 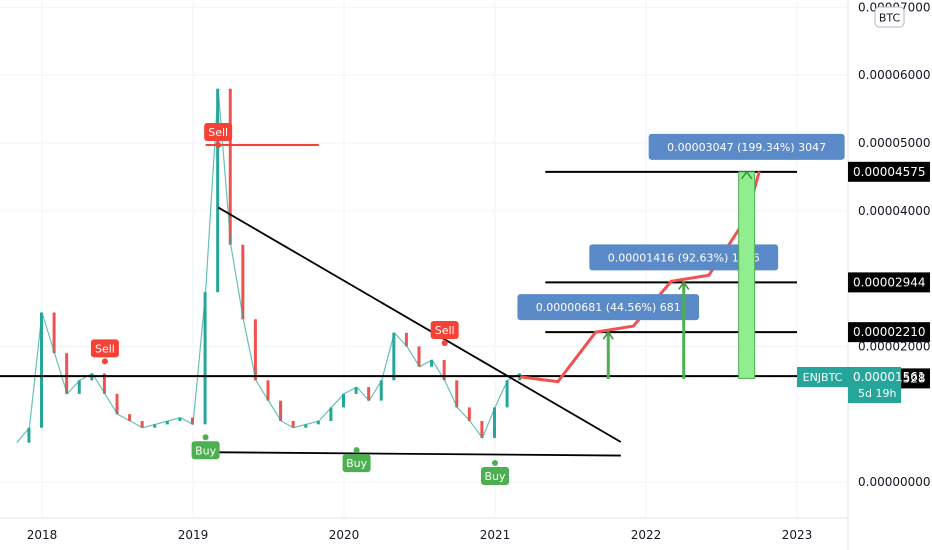 What do you see at coordinates (495, 535) in the screenshot?
I see `x-tick-label-3: 2021` at bounding box center [495, 535].